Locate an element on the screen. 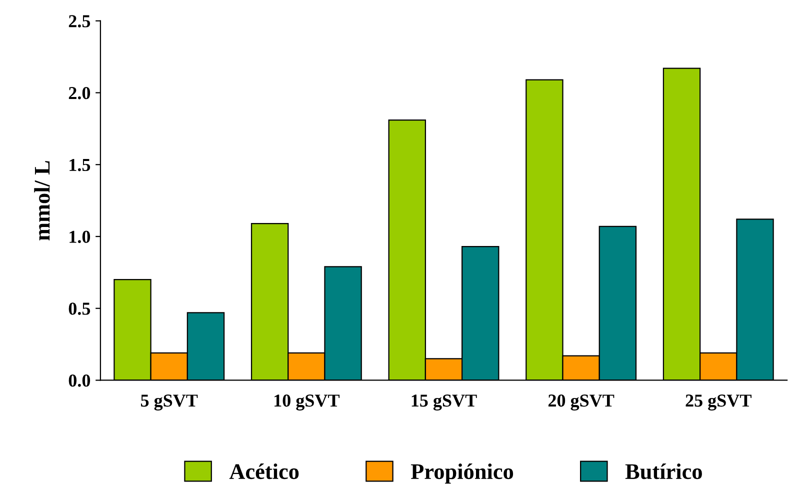 This screenshot has height=485, width=791. y-tick-label: 0.5 is located at coordinates (79, 308).